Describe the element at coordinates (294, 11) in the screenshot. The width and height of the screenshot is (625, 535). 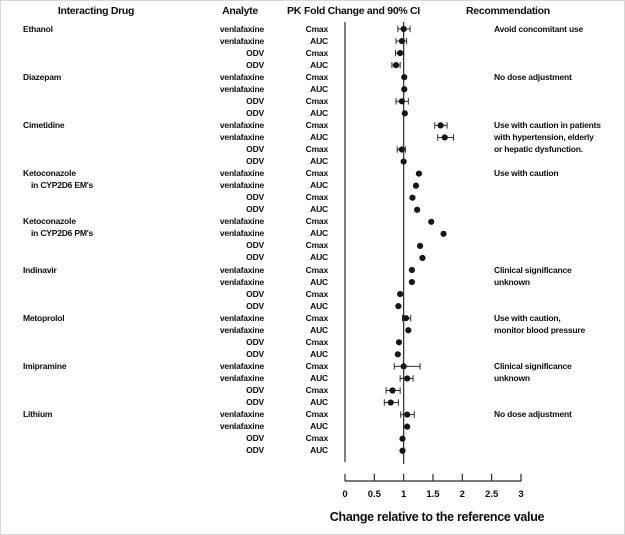
I see `column-header-pk: PK` at that location.